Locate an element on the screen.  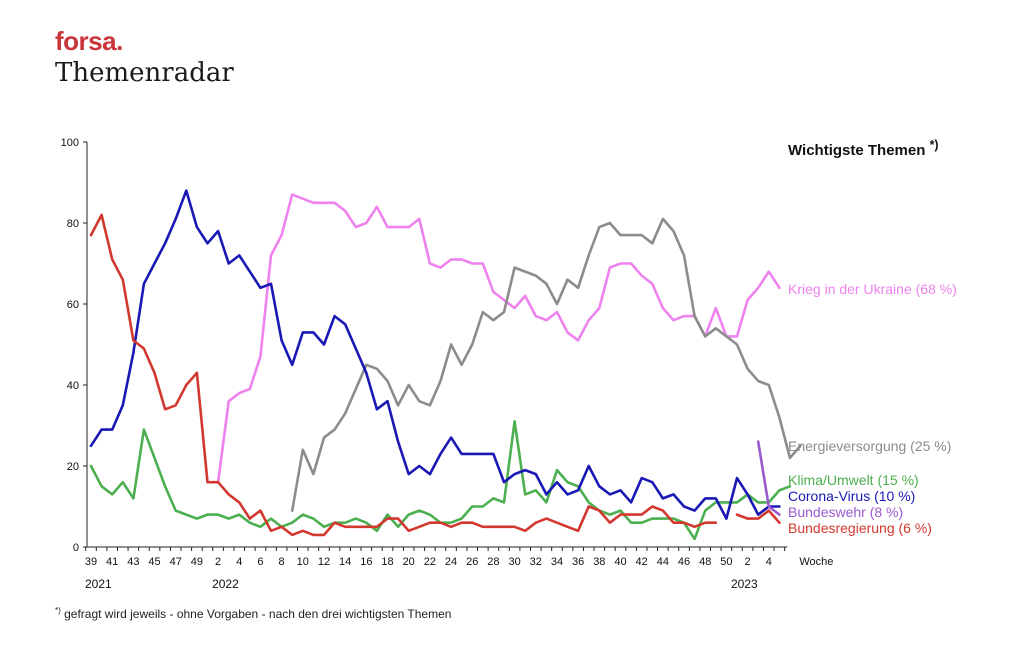
legend-title: Wichtigste Themen *) is located at coordinates (863, 148).